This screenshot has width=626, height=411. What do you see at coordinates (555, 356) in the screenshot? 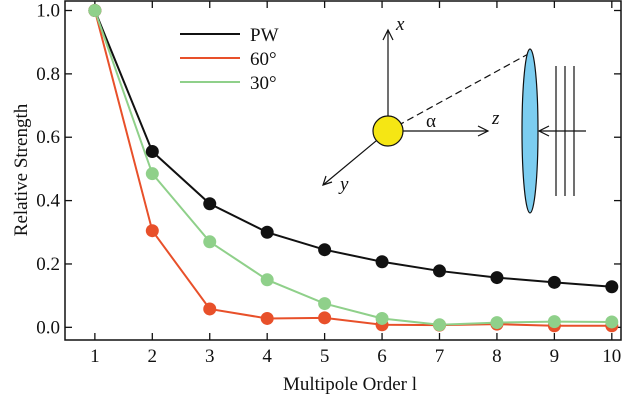
I see `x-tick-label: 9` at bounding box center [555, 356].